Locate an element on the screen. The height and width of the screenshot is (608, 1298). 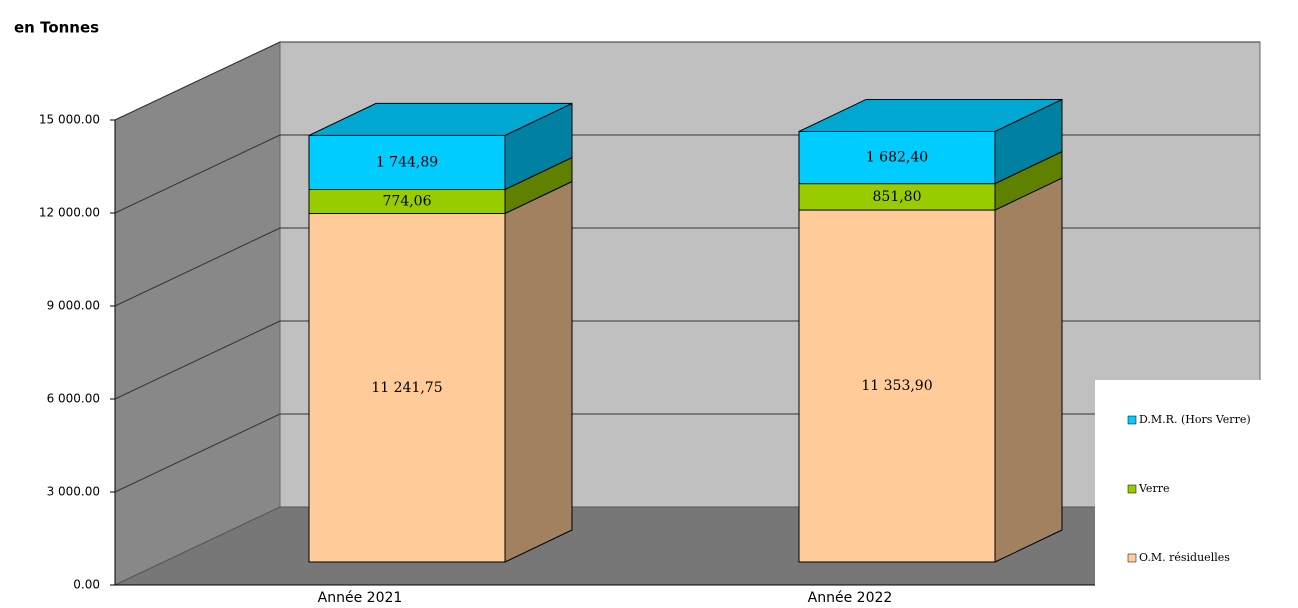
y-tick-label: 6 000.00 is located at coordinates (73, 399).